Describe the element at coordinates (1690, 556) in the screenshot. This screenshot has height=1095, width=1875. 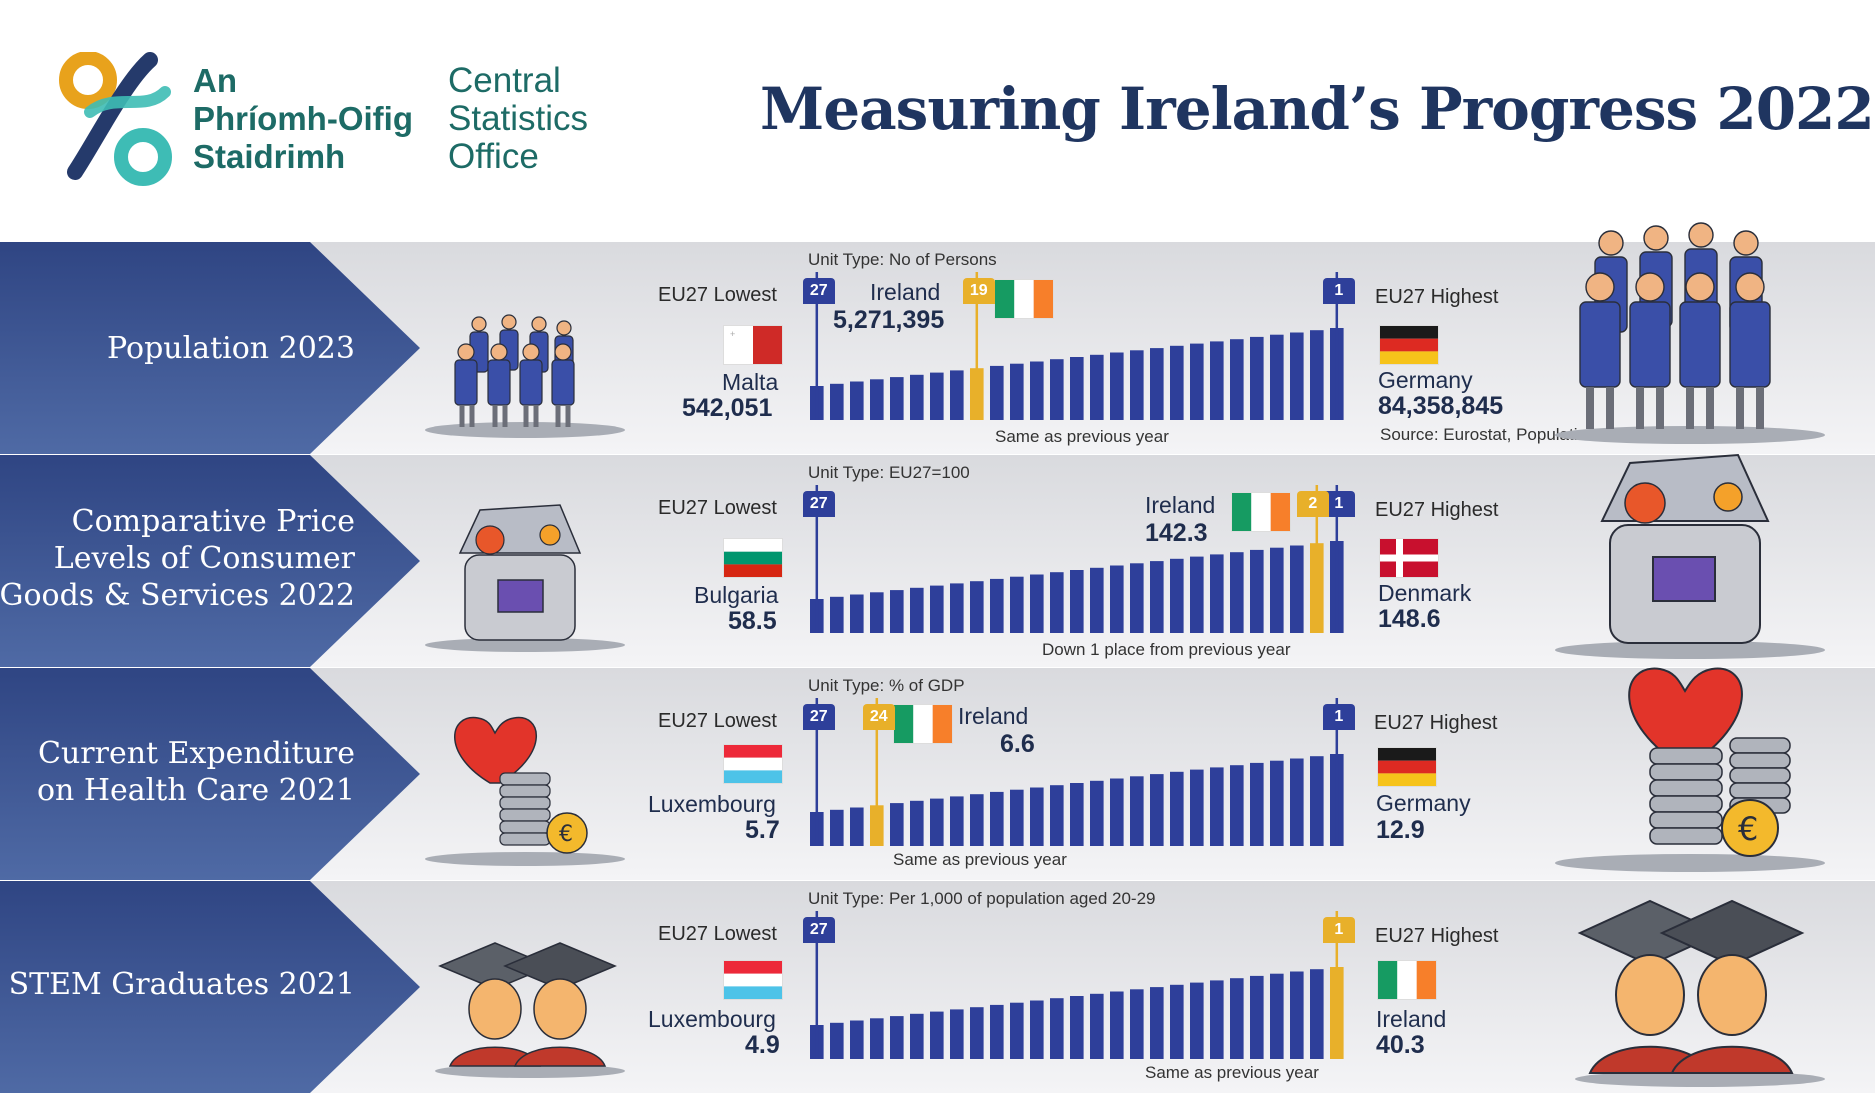
I see `shopping-bag-large-icon` at that location.